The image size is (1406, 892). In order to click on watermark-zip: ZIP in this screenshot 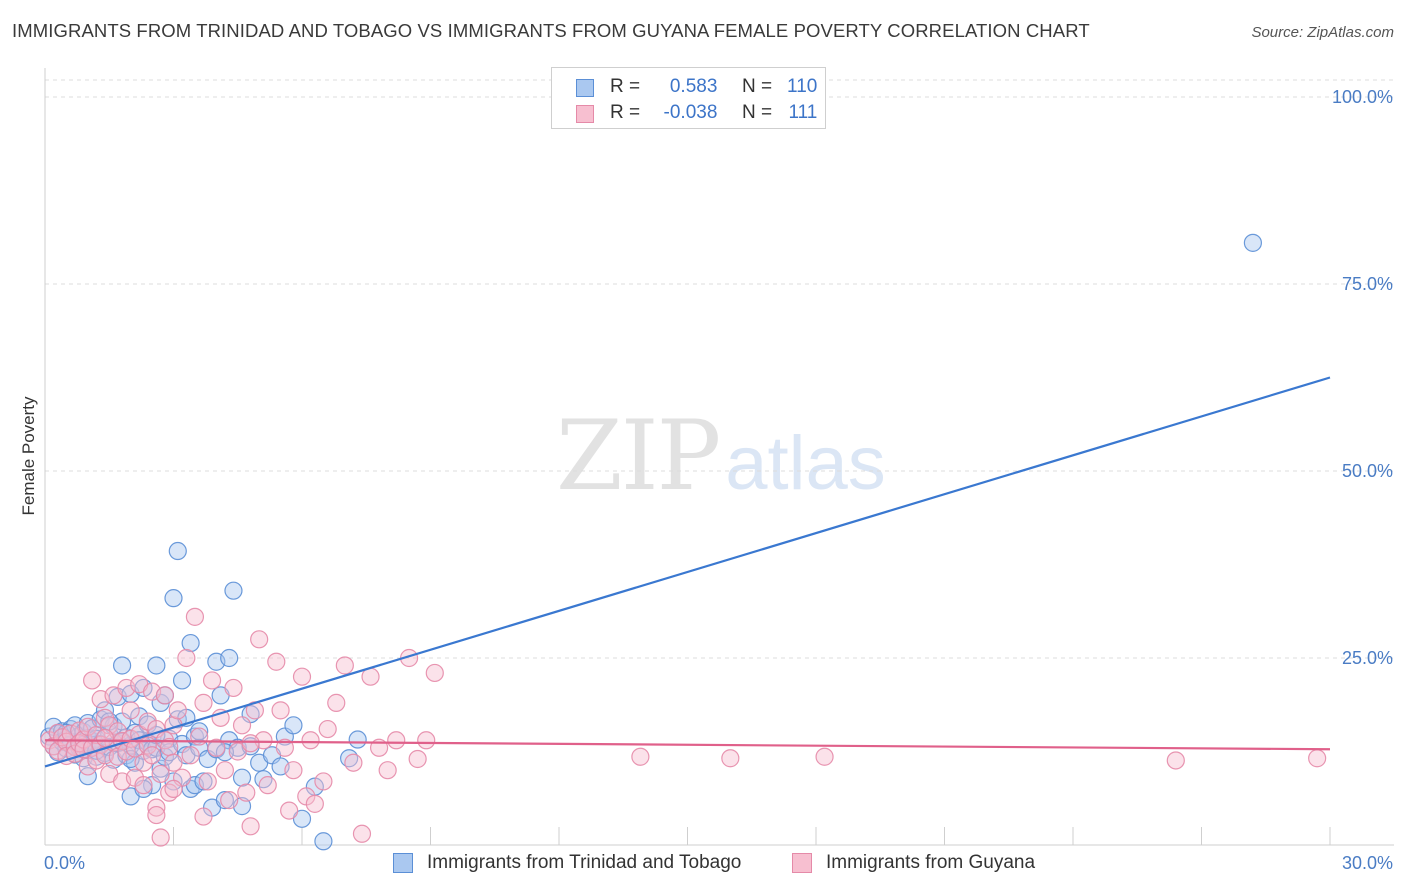, I will do `click(638, 456)`.